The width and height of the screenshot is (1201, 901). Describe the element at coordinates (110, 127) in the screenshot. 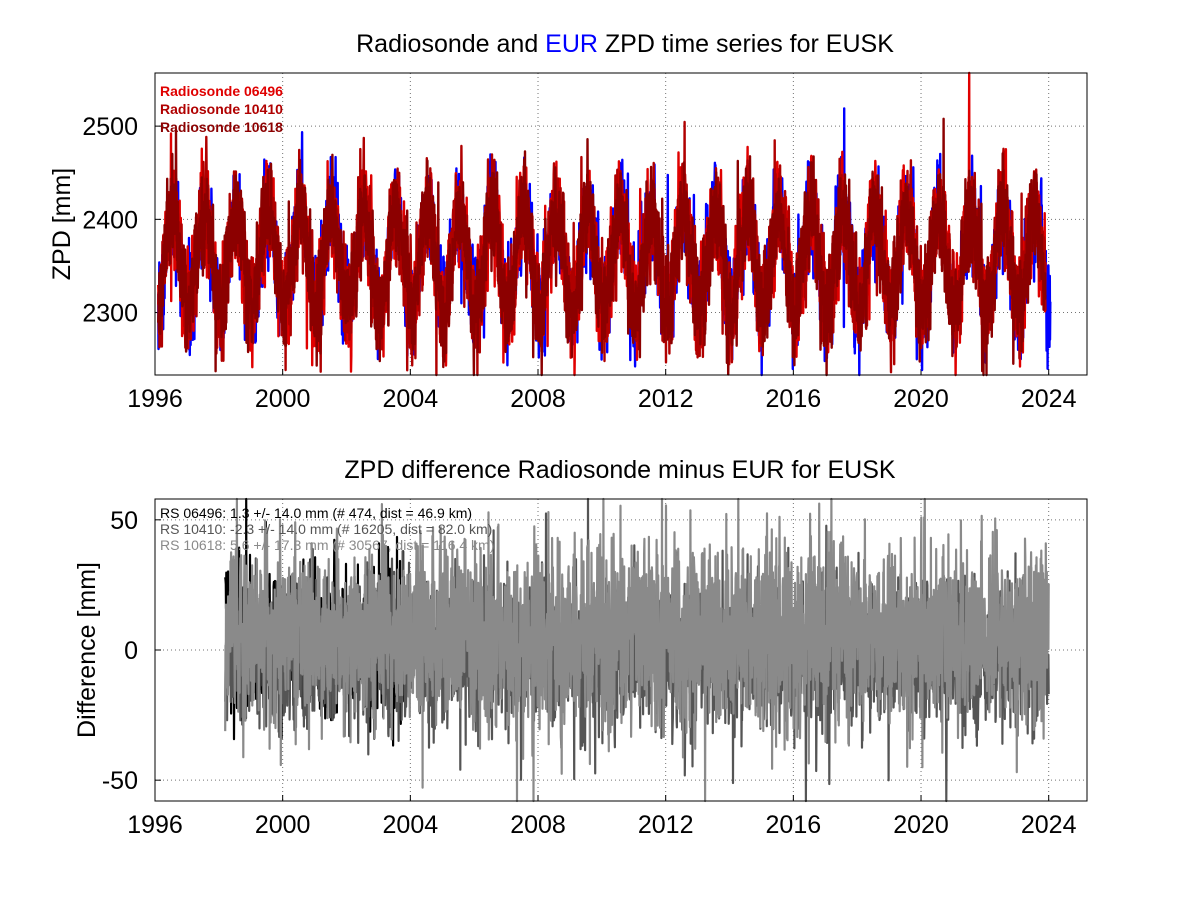

I see `y-tick-label: 2500` at that location.